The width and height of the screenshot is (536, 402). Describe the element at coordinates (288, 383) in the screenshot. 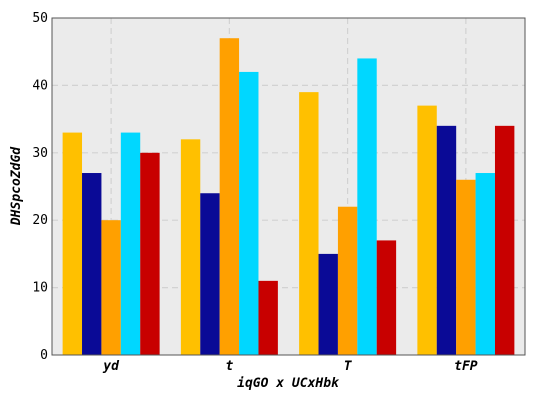

I see `x-axis-label: iqGO x UCxHbk` at that location.